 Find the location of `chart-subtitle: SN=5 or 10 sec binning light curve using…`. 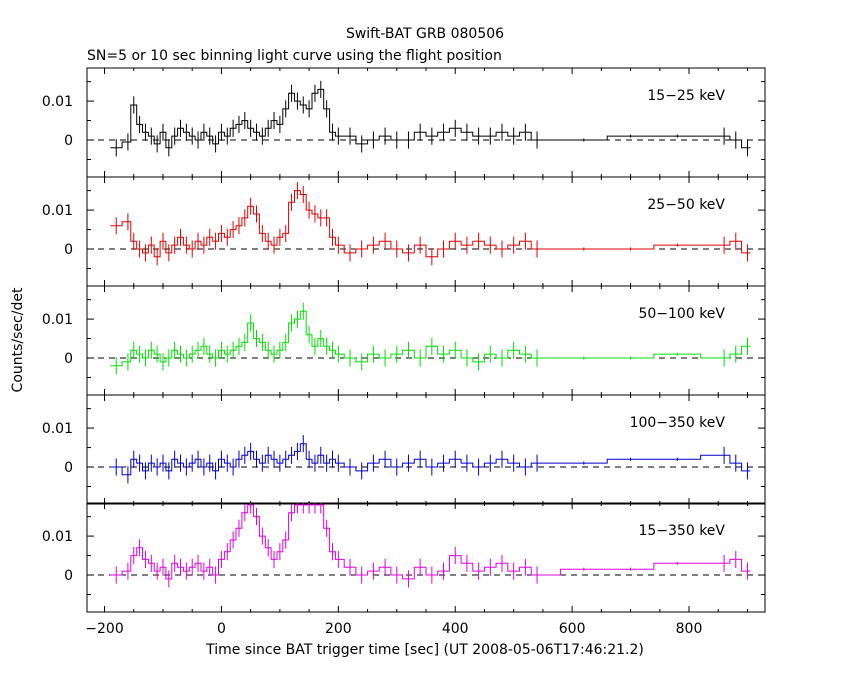

chart-subtitle: SN=5 or 10 sec binning light curve using… is located at coordinates (294, 56).